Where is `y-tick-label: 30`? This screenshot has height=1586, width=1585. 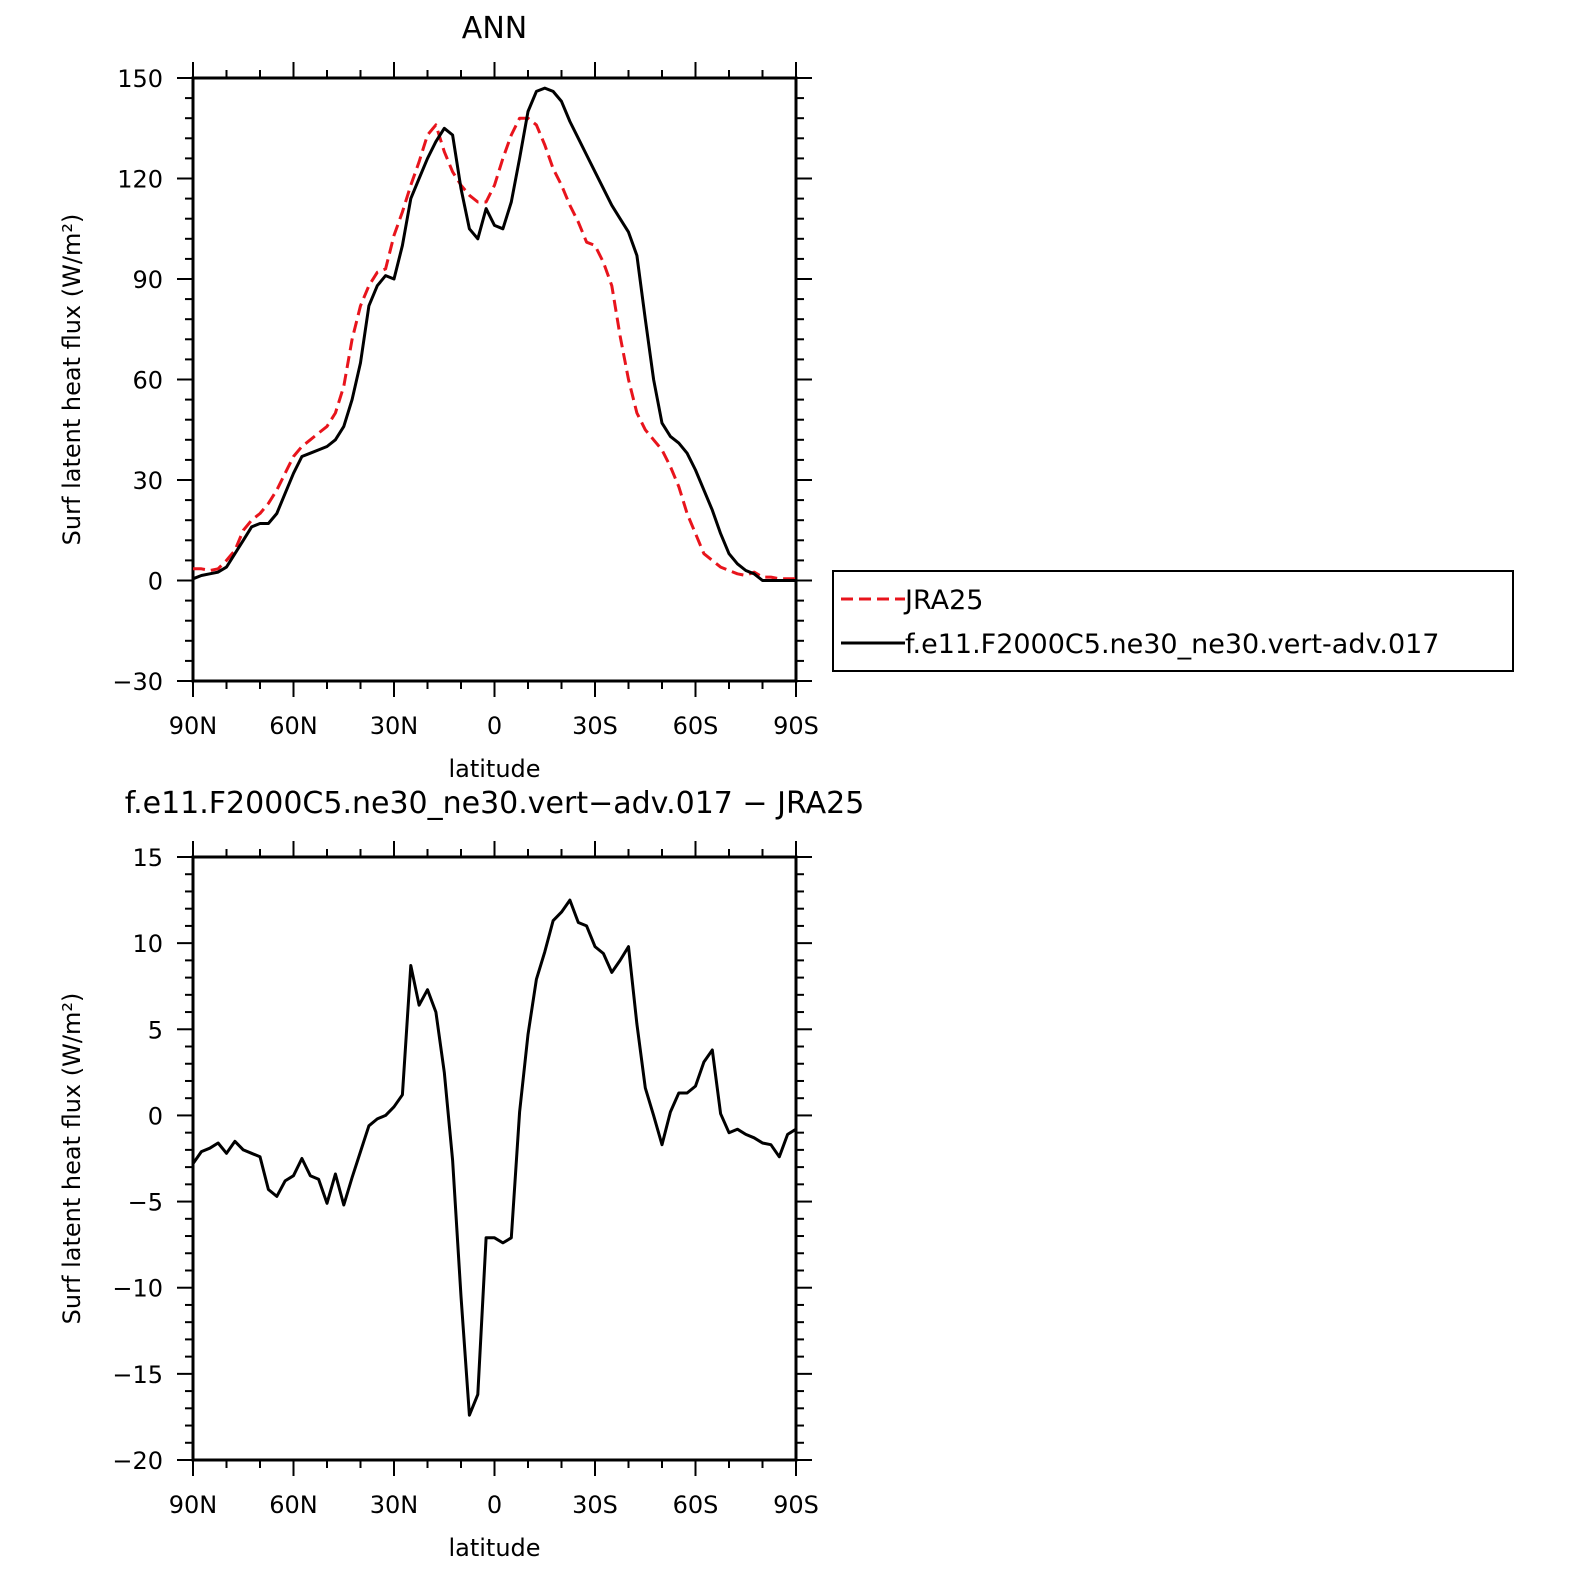
y-tick-label: 30 is located at coordinates (147, 481).